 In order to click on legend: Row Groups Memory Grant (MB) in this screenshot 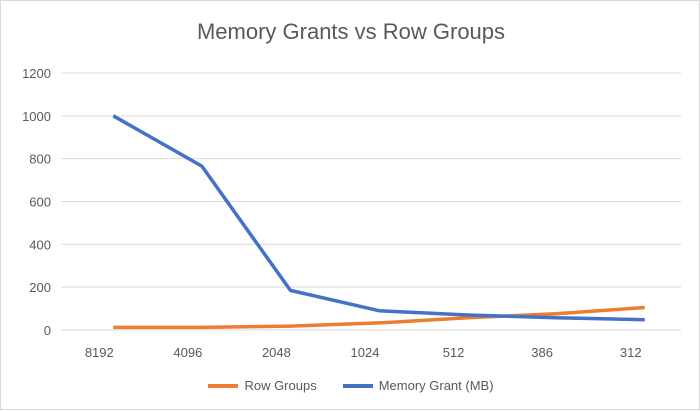, I will do `click(350, 385)`.